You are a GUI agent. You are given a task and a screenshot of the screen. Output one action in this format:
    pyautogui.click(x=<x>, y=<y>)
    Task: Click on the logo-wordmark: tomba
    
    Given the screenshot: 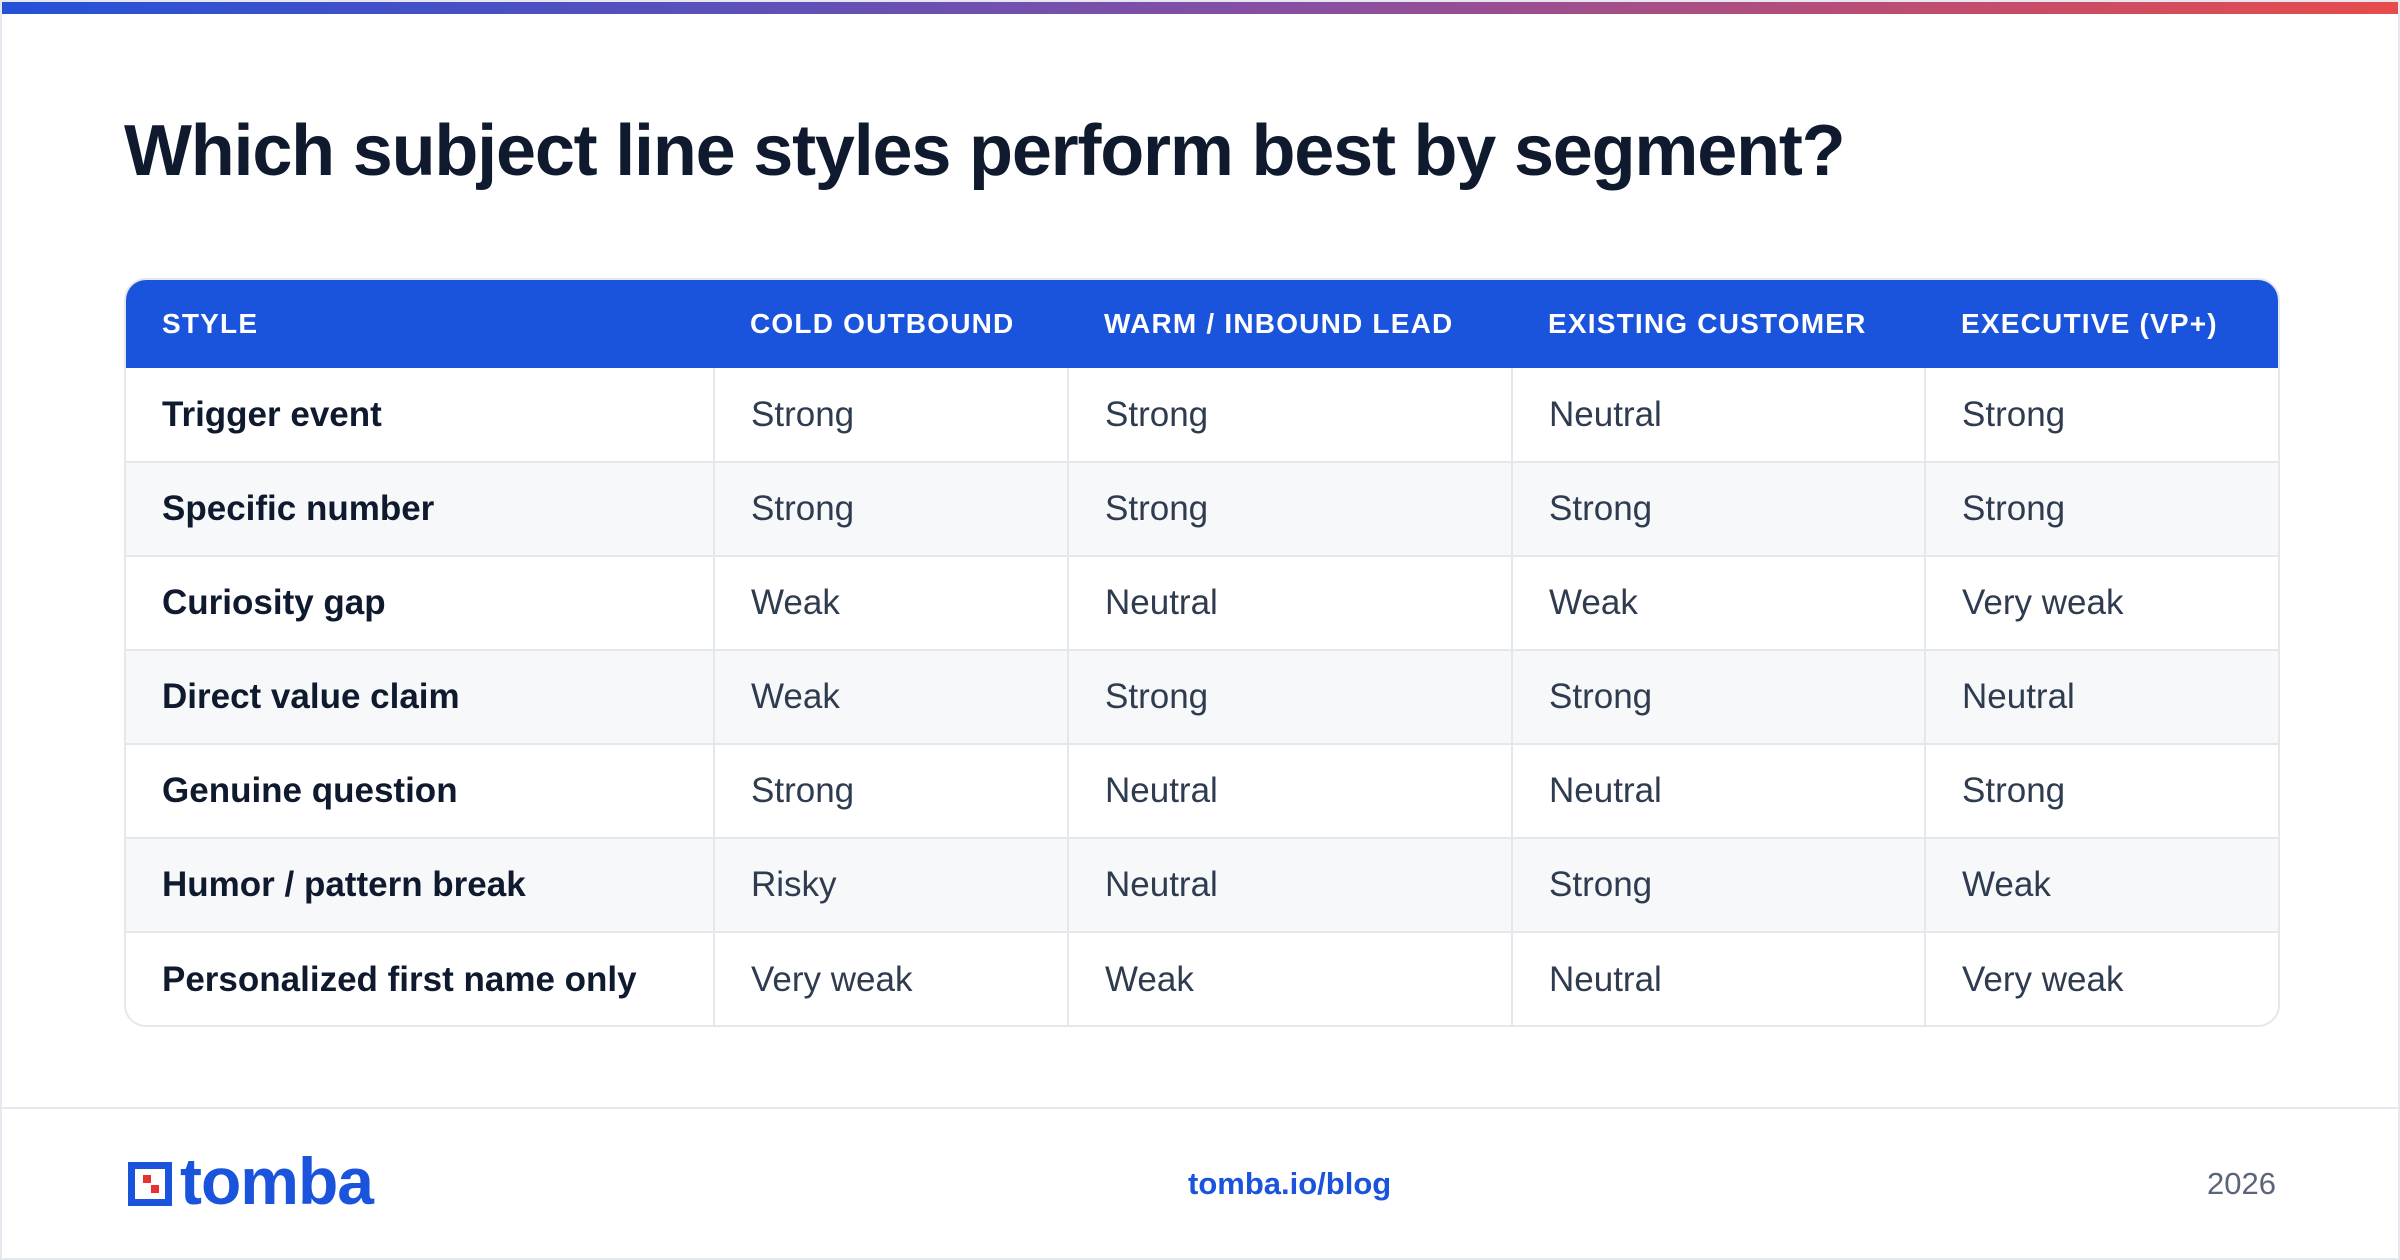 What is the action you would take?
    pyautogui.click(x=277, y=1181)
    